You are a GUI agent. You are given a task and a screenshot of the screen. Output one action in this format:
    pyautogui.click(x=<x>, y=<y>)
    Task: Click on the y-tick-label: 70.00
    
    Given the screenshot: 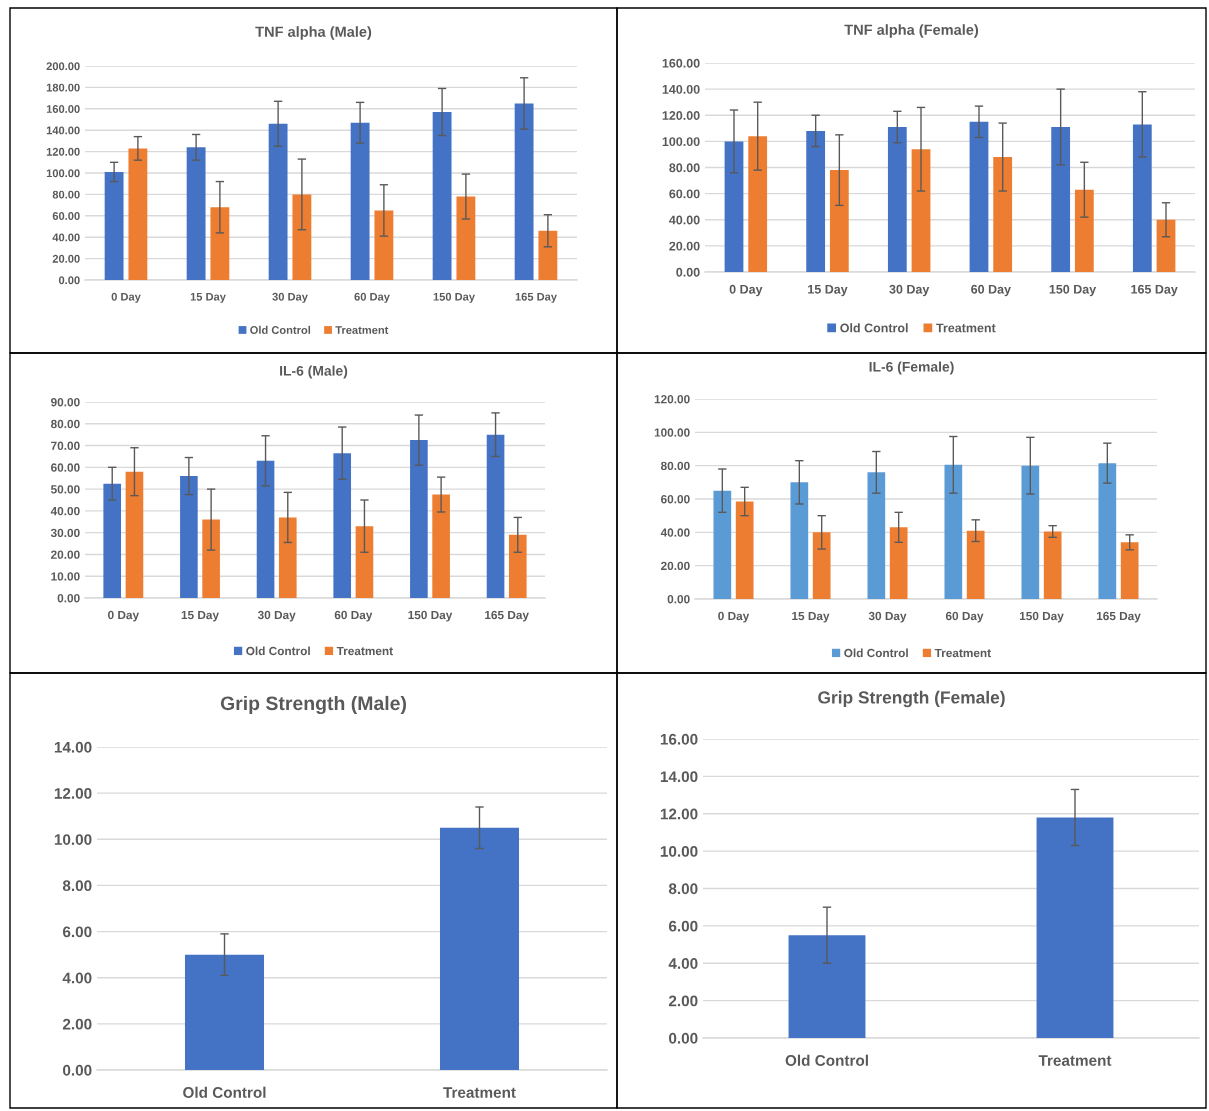 What is the action you would take?
    pyautogui.click(x=65, y=445)
    